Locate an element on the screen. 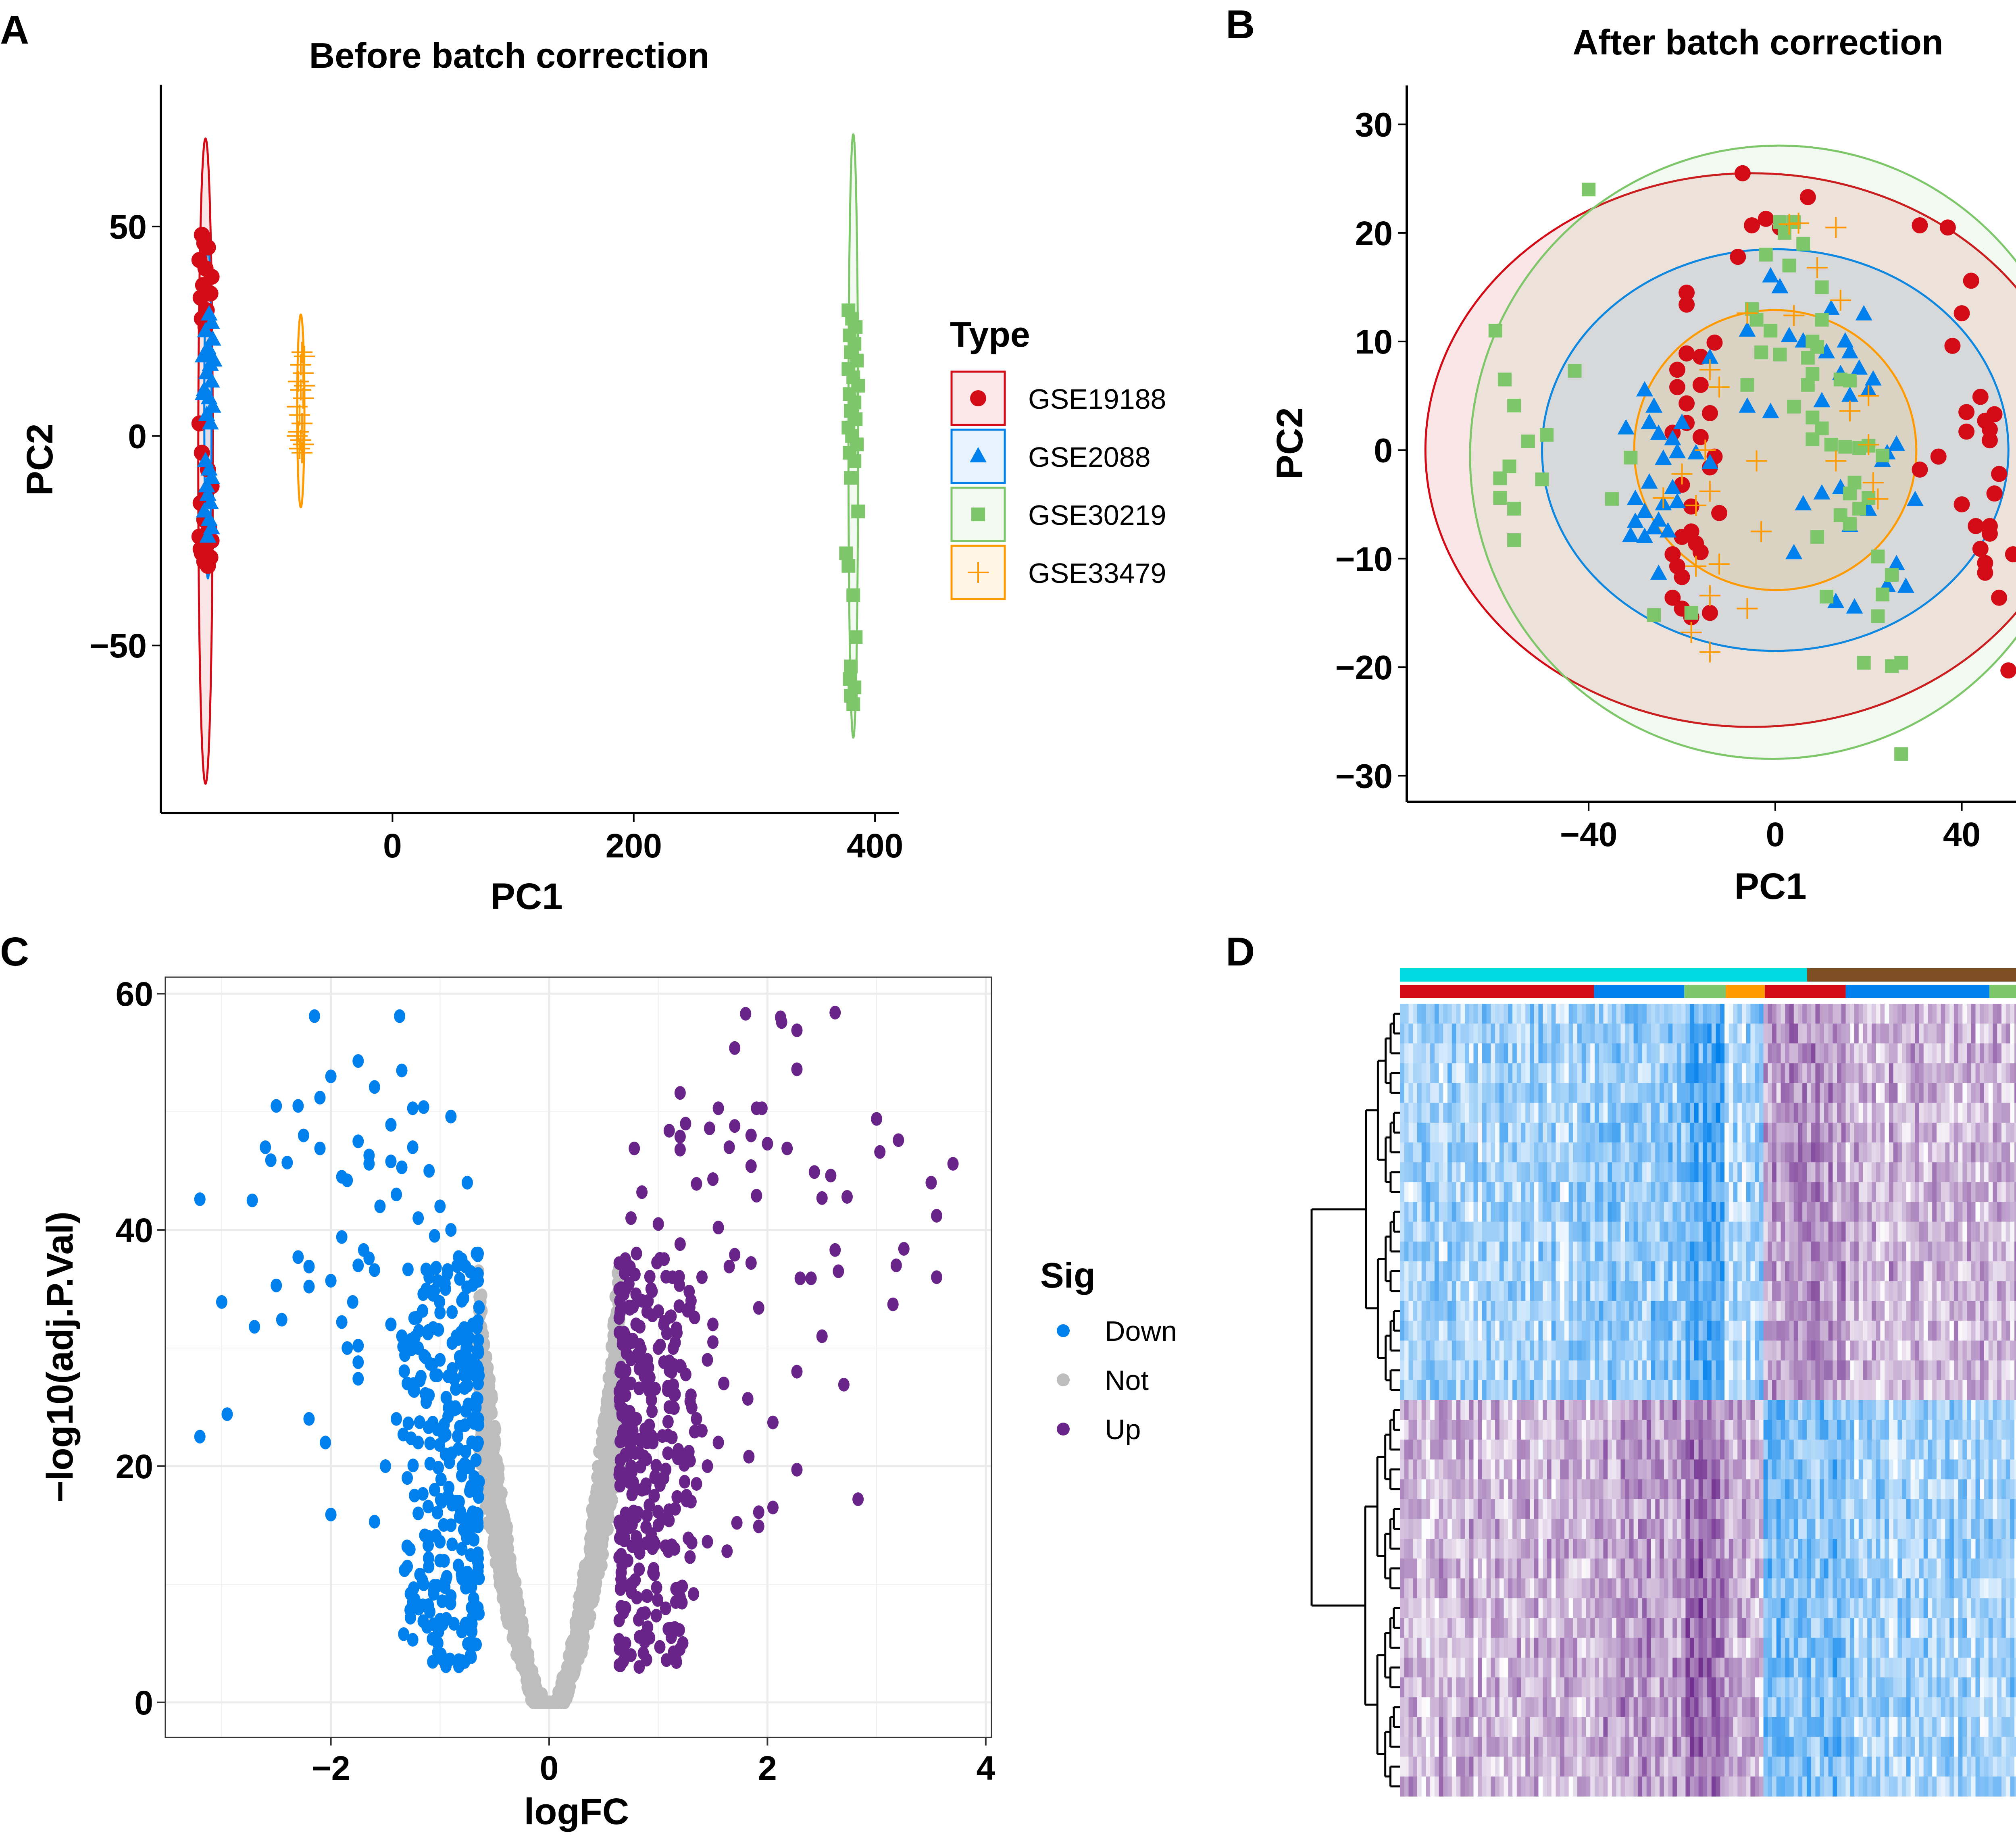  y-tick-label: −20 is located at coordinates (1364, 668).